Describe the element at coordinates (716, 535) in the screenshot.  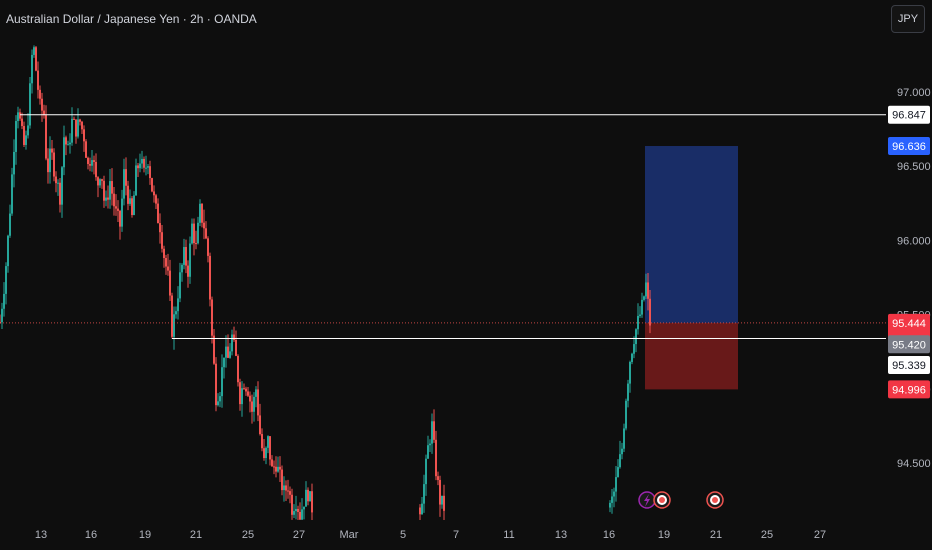
I see `x-tick-label: 21` at that location.